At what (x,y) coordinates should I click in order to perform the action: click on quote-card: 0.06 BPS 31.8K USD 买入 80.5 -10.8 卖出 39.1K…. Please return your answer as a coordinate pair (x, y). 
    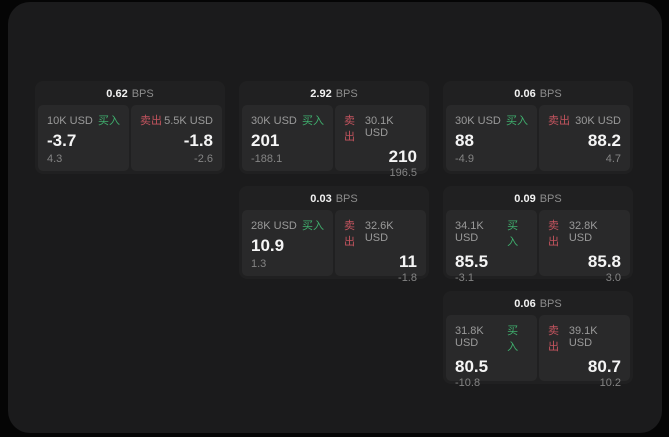
    Looking at the image, I should click on (538, 340).